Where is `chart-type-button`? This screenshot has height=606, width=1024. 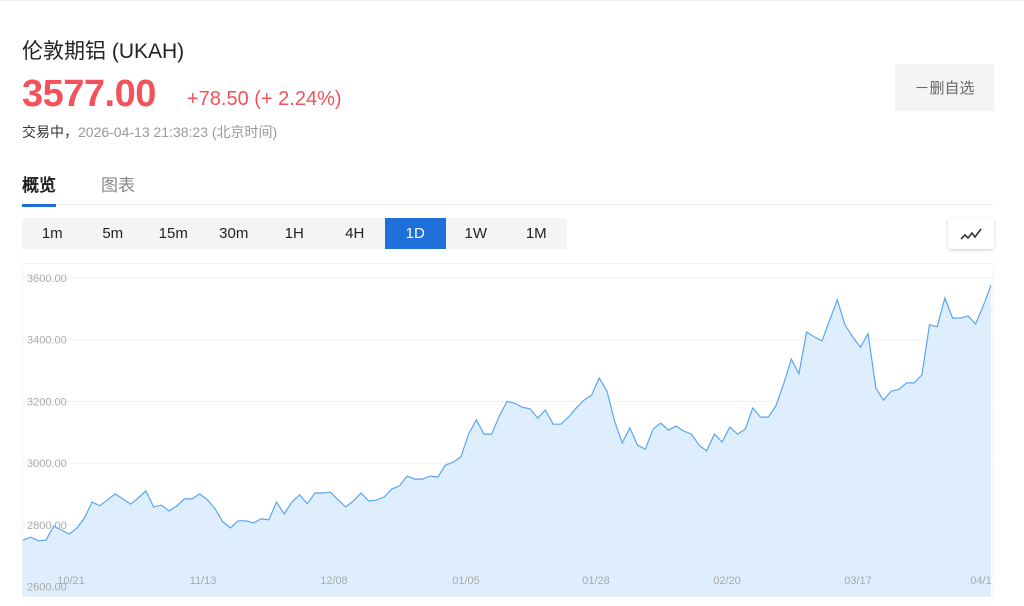
chart-type-button is located at coordinates (971, 233).